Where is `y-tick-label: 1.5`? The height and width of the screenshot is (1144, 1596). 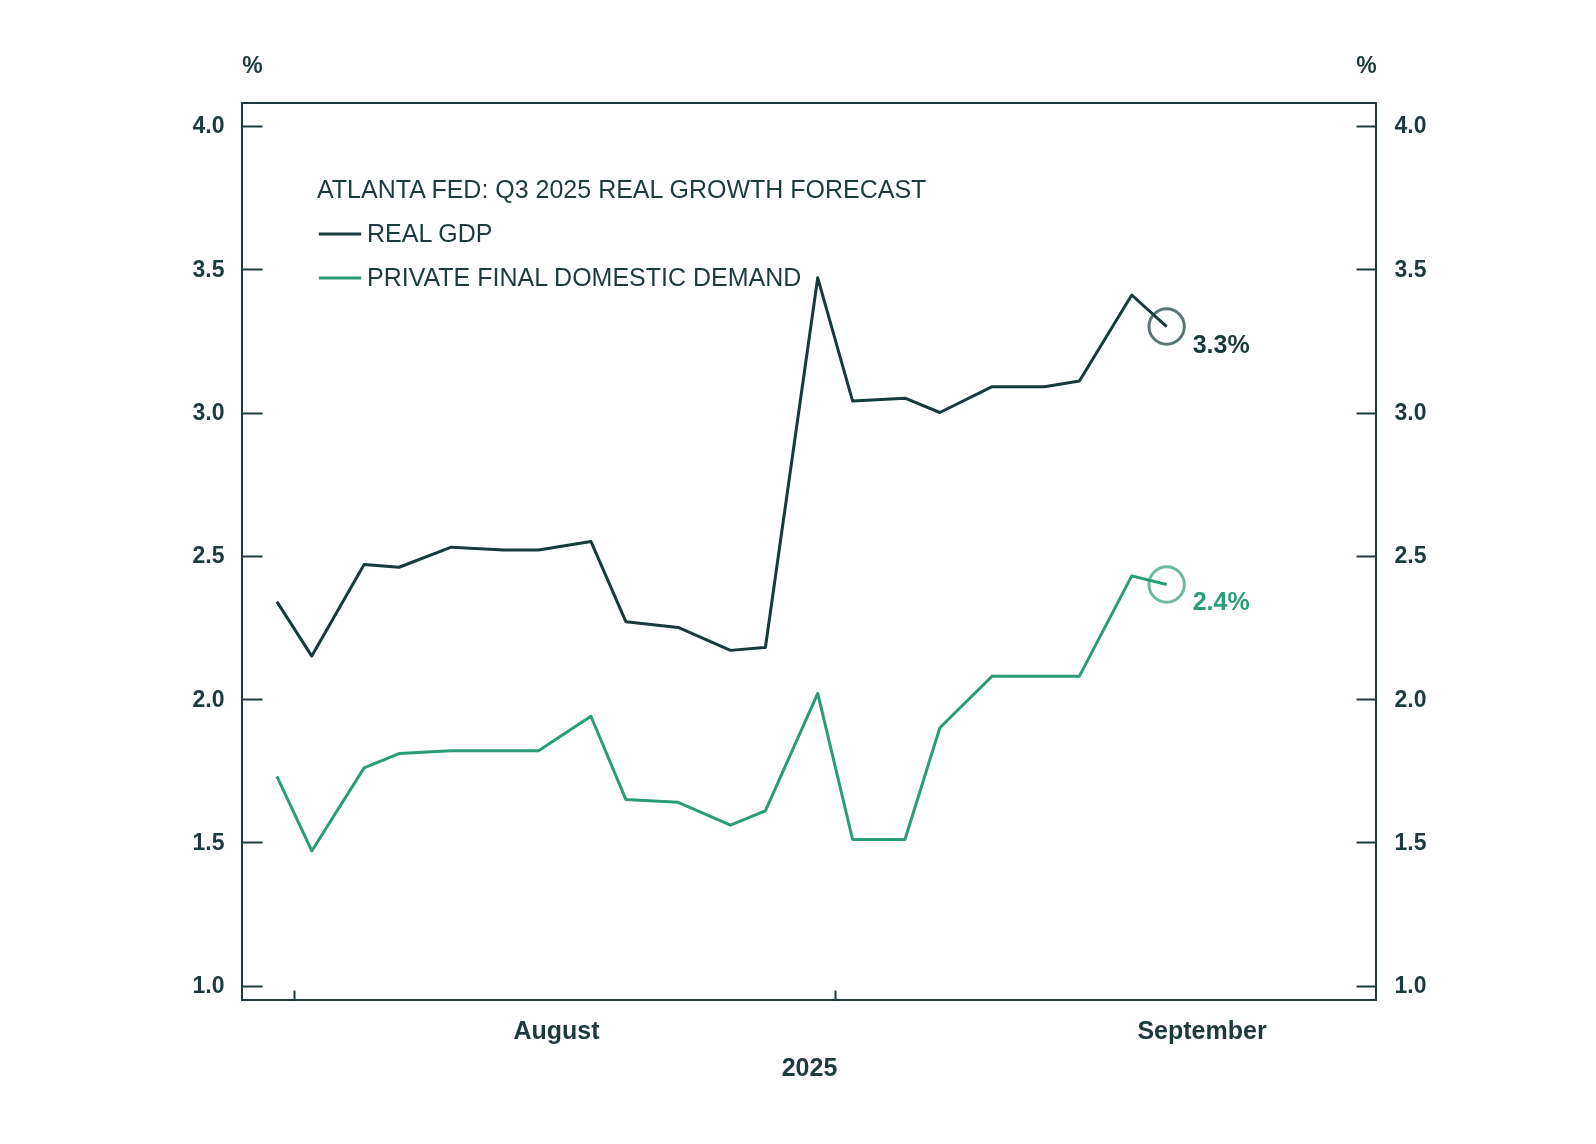
y-tick-label: 1.5 is located at coordinates (208, 841).